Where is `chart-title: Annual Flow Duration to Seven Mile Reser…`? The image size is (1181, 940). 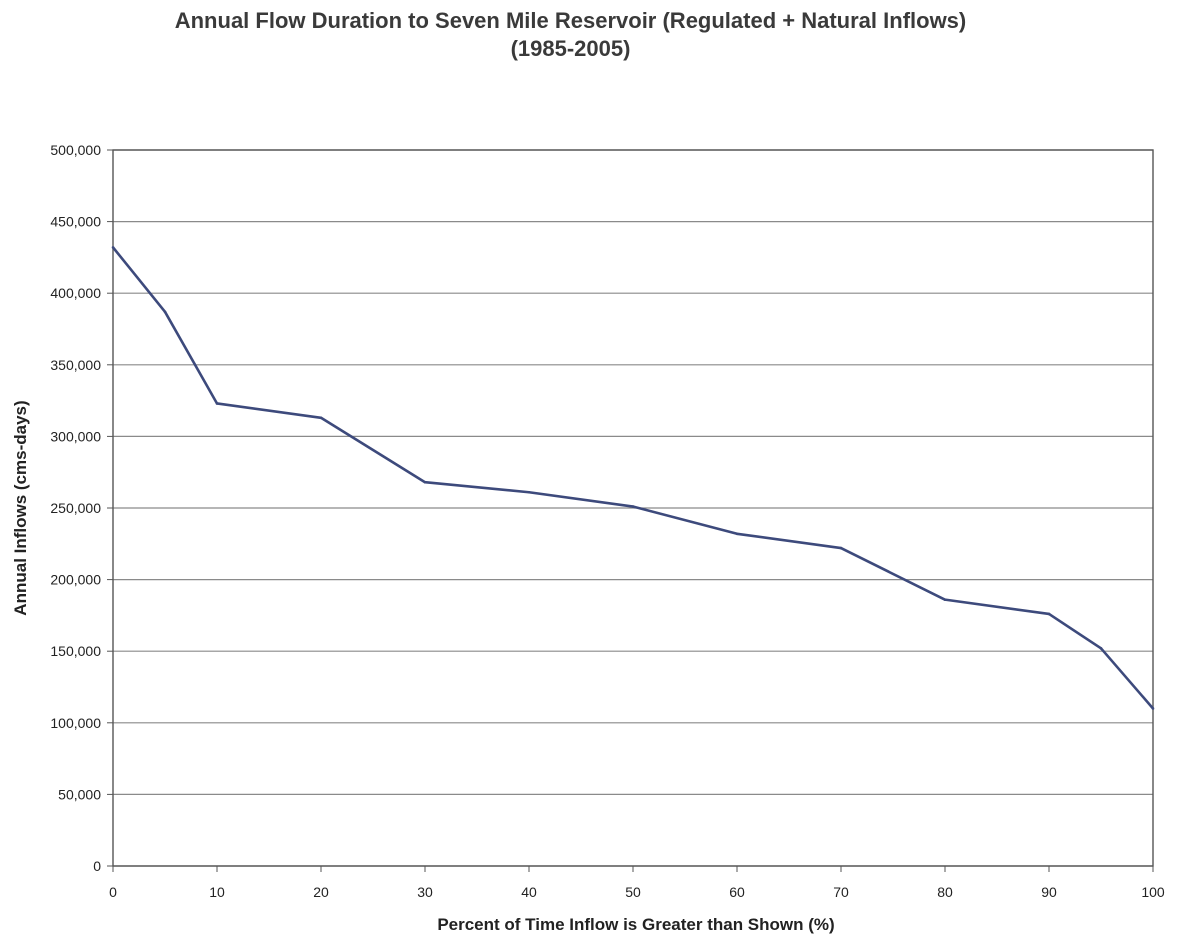
chart-title: Annual Flow Duration to Seven Mile Reser… is located at coordinates (570, 20).